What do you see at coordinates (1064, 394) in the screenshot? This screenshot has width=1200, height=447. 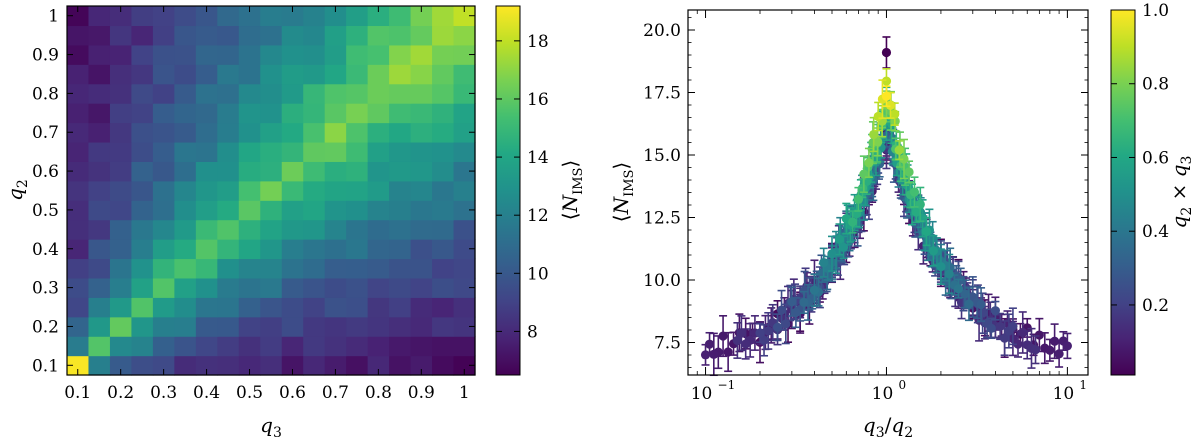 I see `scatter-x-tick-label: 10` at bounding box center [1064, 394].